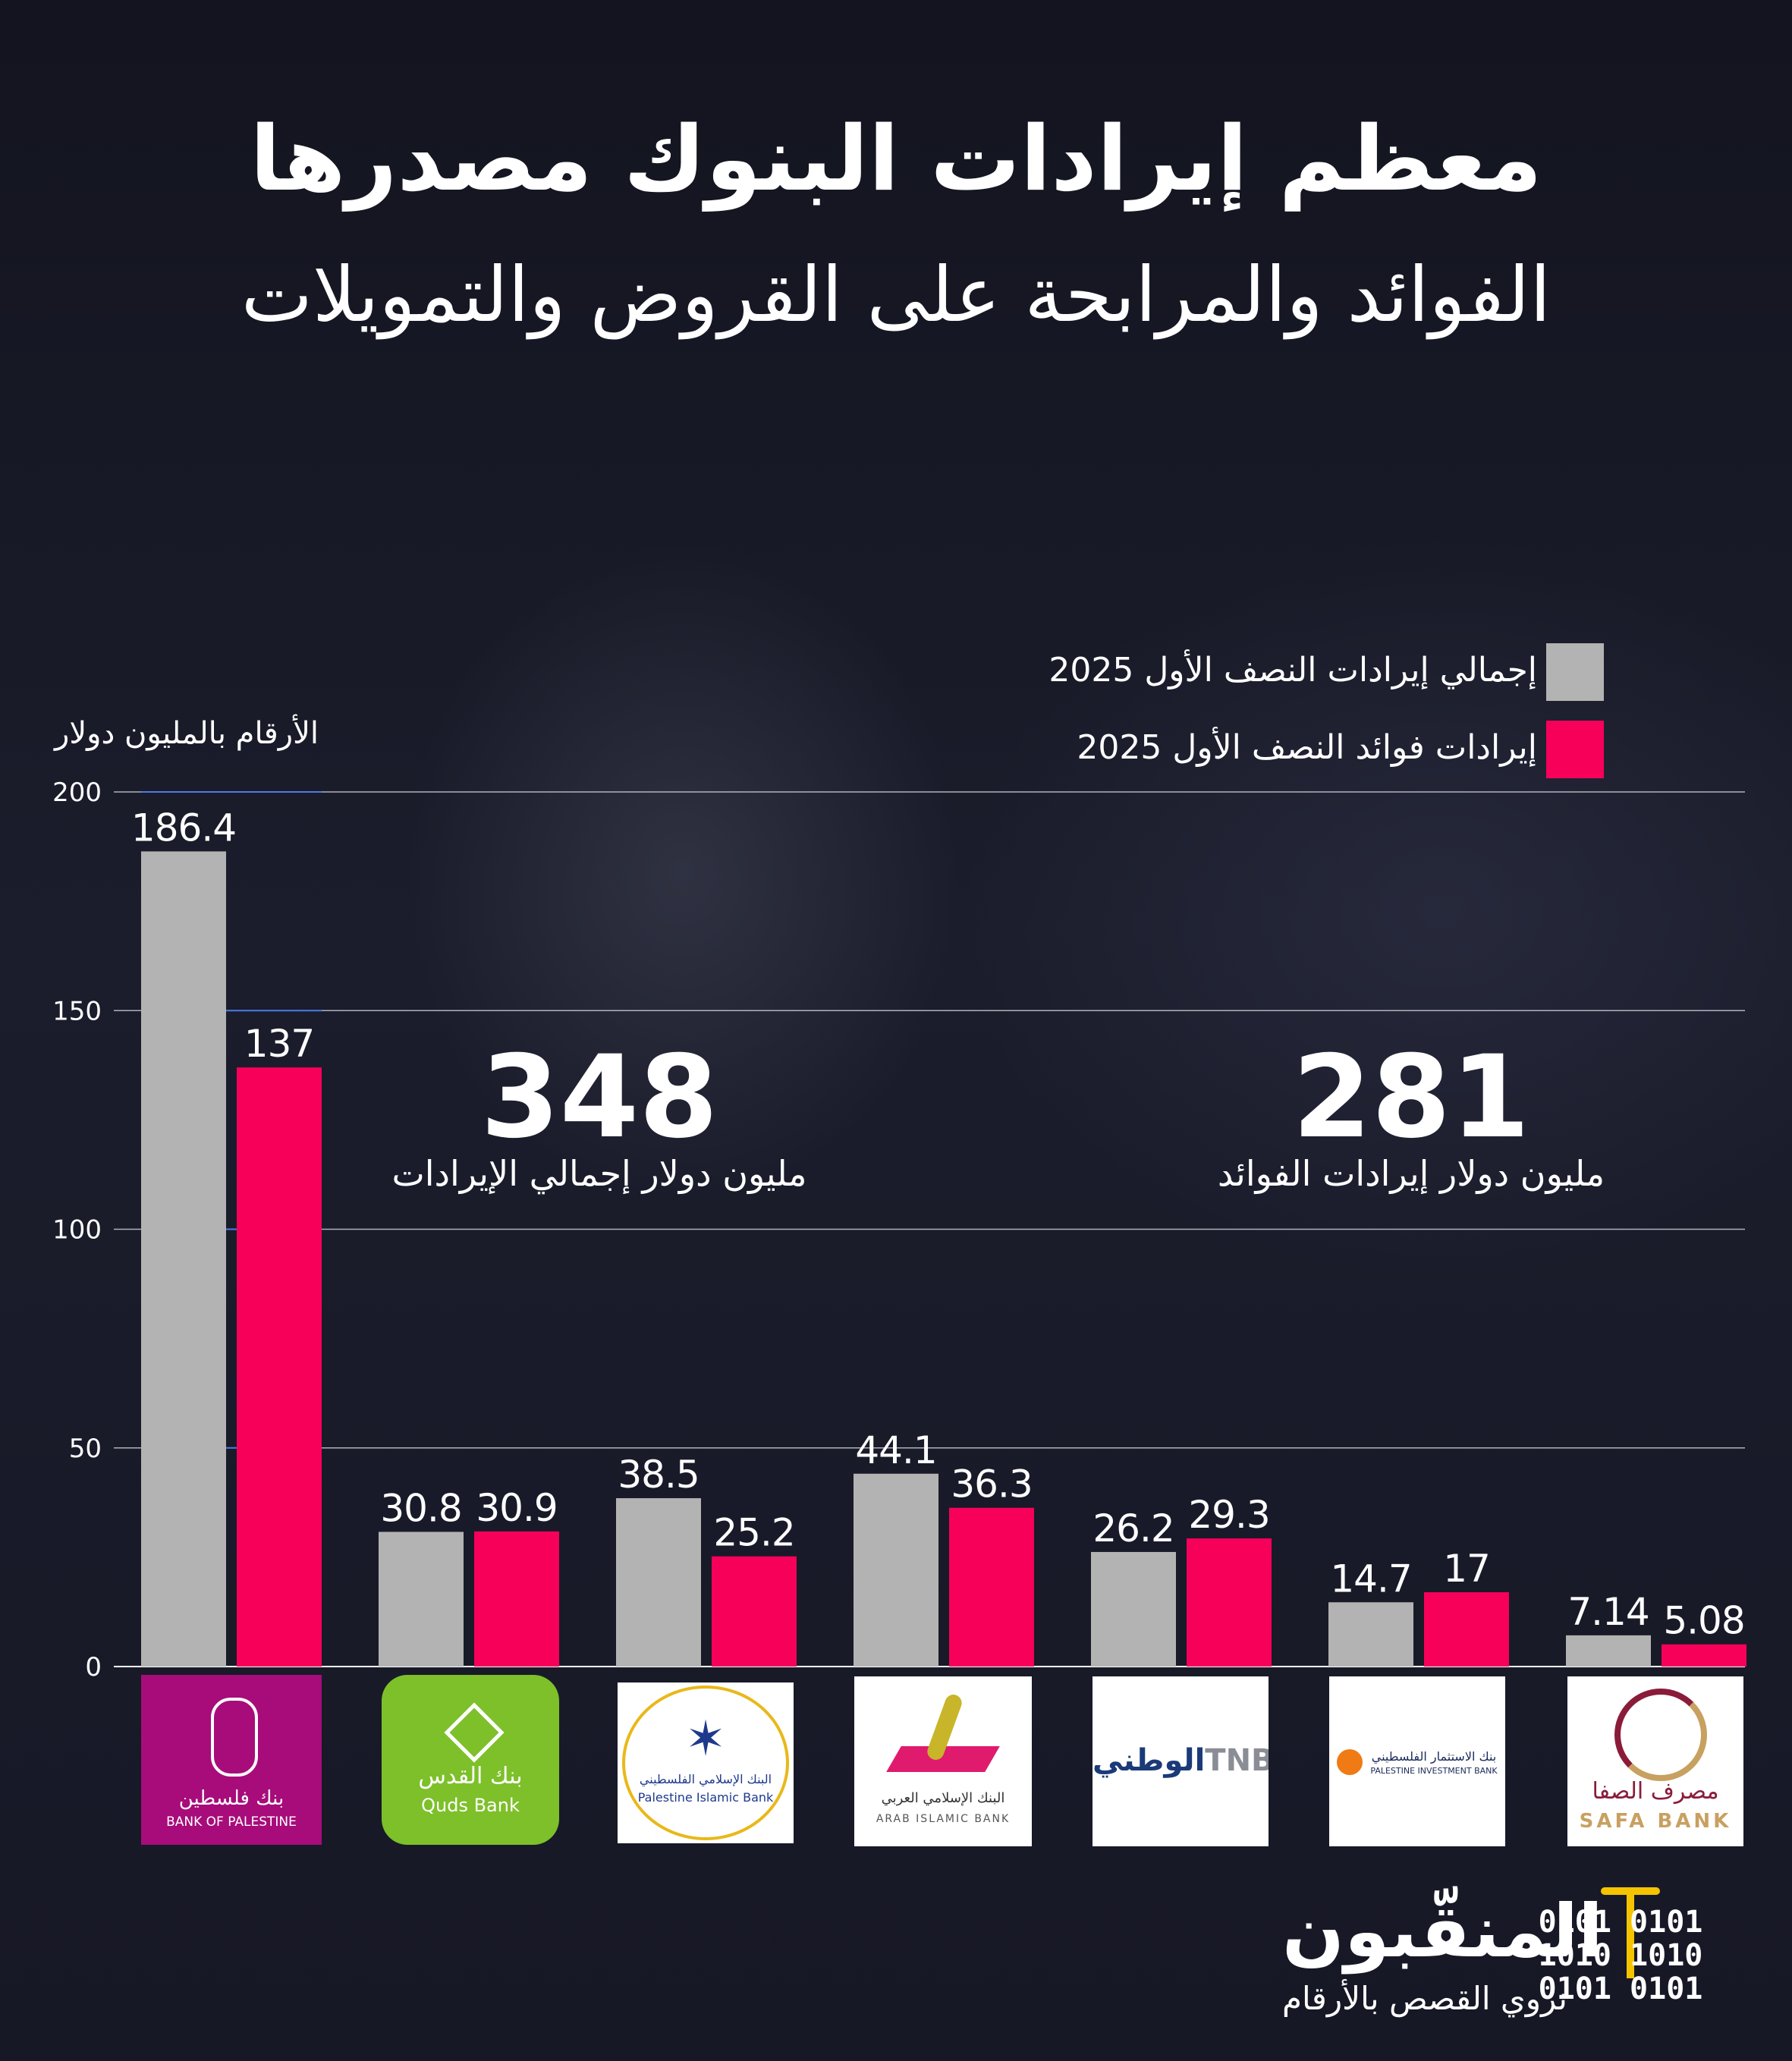  I want to click on logo-name-en: Quds Bank, so click(471, 1806).